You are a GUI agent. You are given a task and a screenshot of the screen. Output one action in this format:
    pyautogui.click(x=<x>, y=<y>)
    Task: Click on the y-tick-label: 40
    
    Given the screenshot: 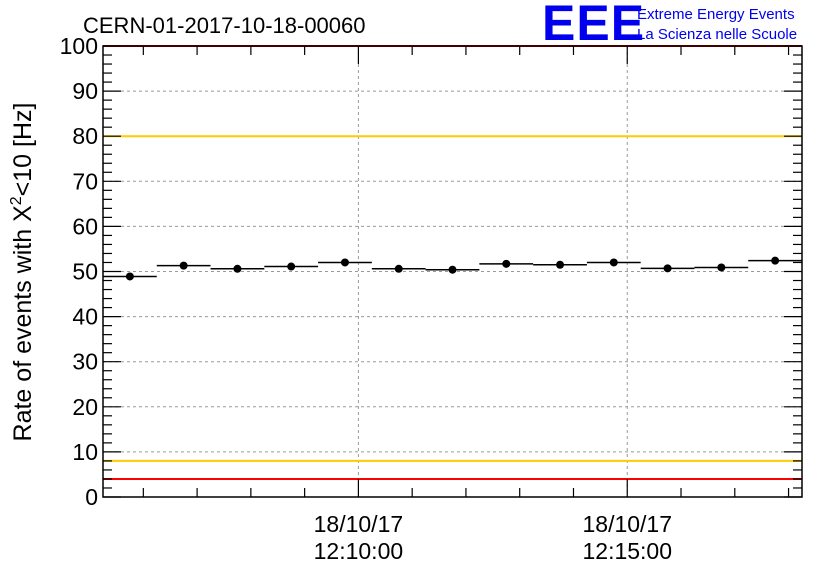 What is the action you would take?
    pyautogui.click(x=85, y=317)
    